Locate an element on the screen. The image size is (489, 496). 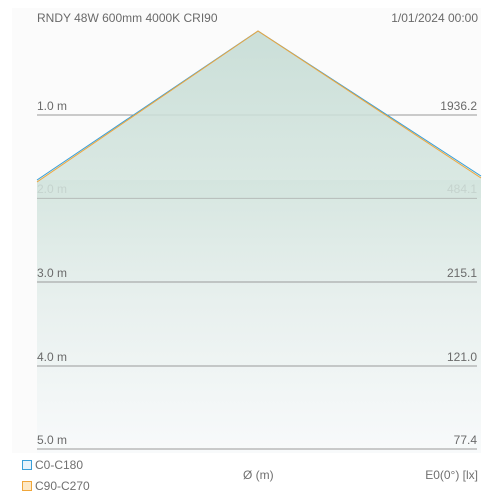
illuminance-value: 77.4 is located at coordinates (466, 440).